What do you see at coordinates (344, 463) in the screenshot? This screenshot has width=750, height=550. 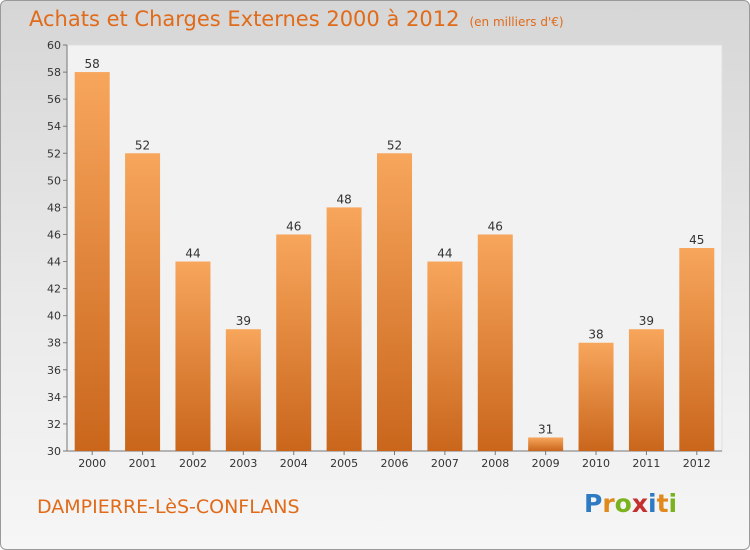 I see `x-tick-label: 2005` at bounding box center [344, 463].